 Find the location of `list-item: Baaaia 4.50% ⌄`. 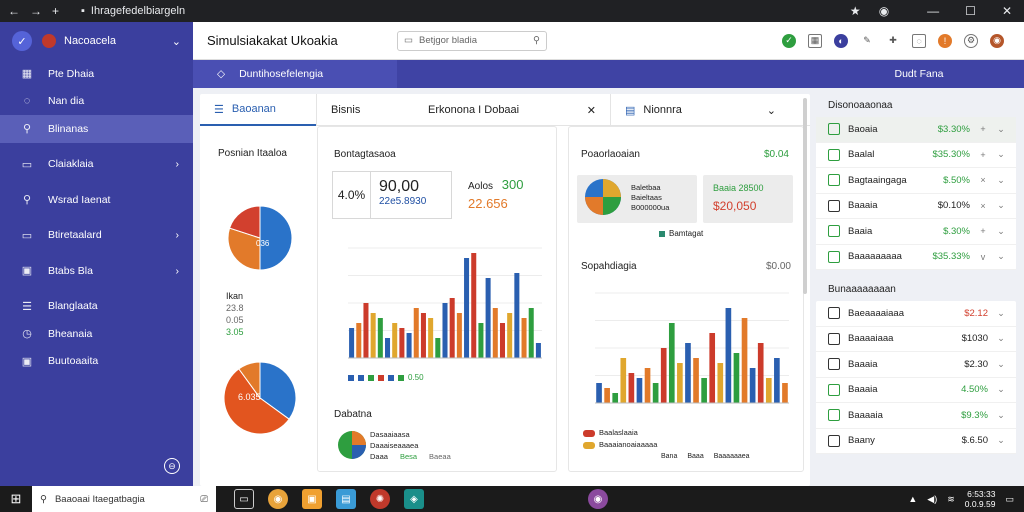

list-item: Baaaia 4.50% ⌄ is located at coordinates (916, 390).